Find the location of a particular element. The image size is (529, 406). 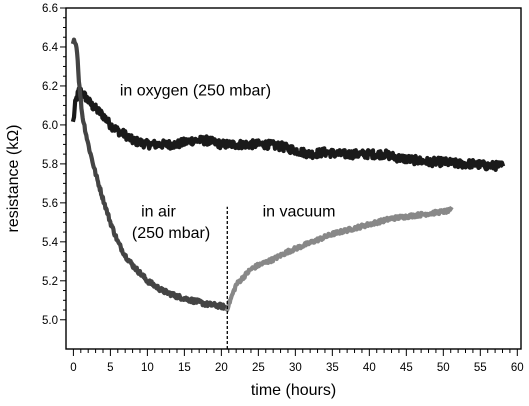

y-axis-label: resistance (kΩ) is located at coordinates (13, 179).